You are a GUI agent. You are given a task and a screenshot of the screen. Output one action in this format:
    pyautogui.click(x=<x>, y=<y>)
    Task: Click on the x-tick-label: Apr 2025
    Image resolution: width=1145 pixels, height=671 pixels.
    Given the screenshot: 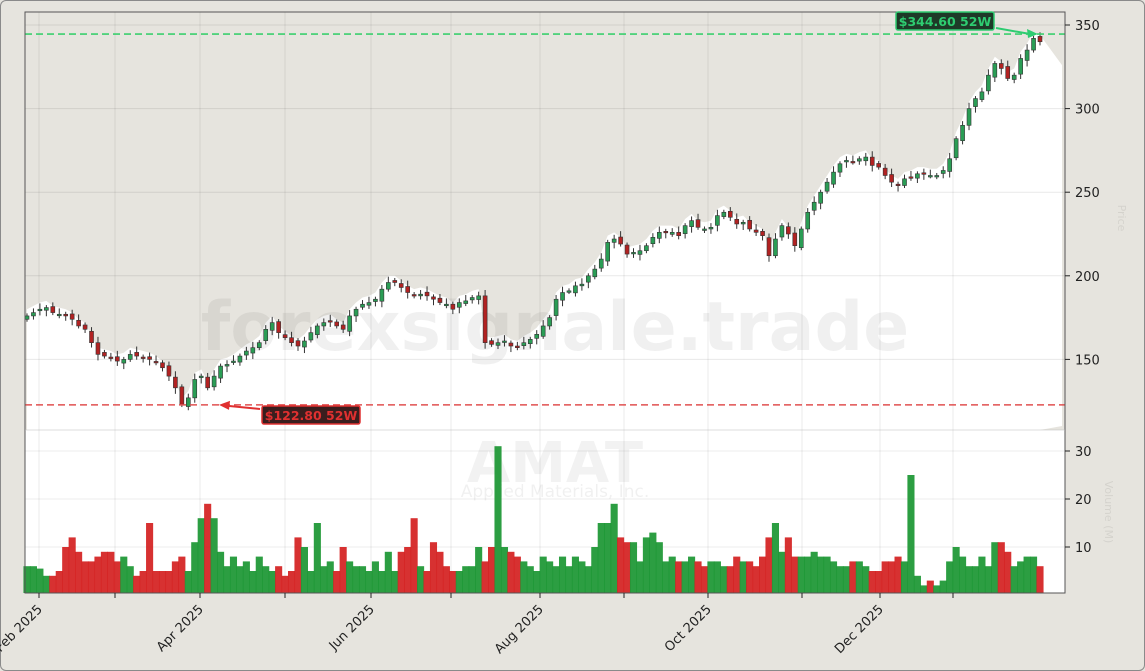 What is the action you would take?
    pyautogui.click(x=180, y=628)
    